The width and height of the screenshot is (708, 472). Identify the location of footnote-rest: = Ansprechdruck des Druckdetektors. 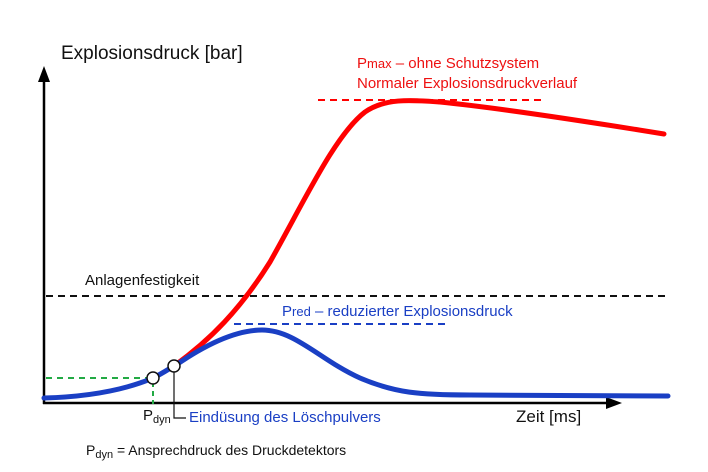
(230, 450).